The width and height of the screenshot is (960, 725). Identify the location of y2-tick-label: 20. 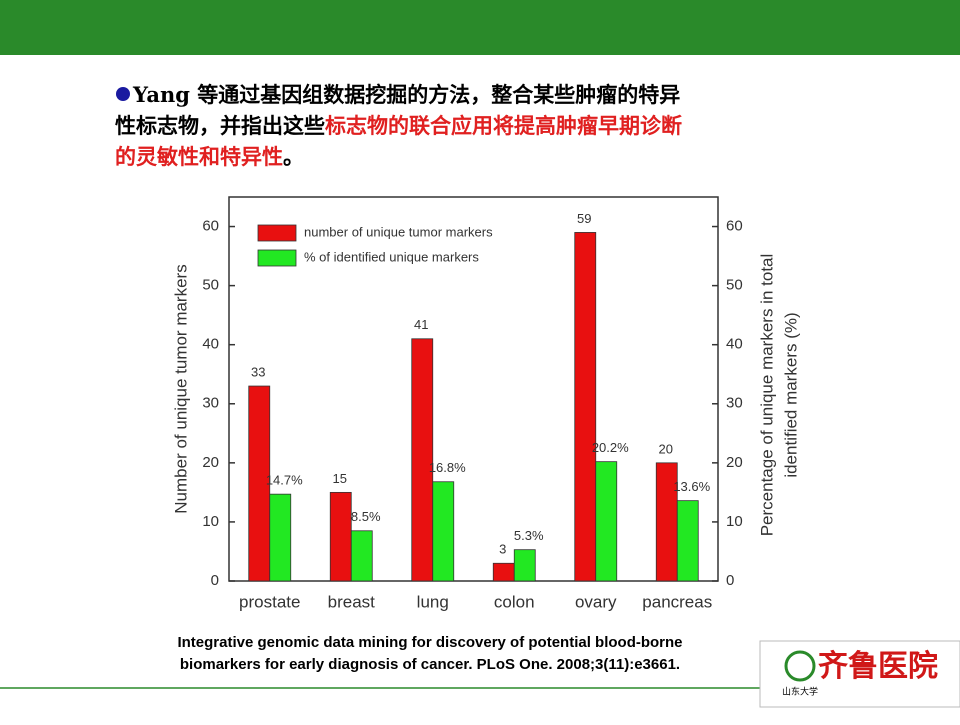
(734, 462).